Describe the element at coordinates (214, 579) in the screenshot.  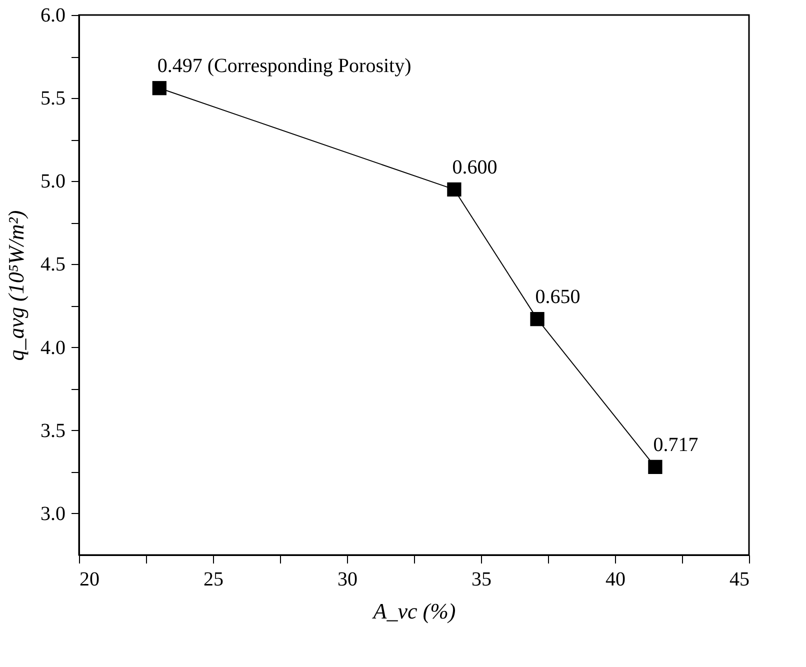
I see `x-tick-label: 25` at that location.